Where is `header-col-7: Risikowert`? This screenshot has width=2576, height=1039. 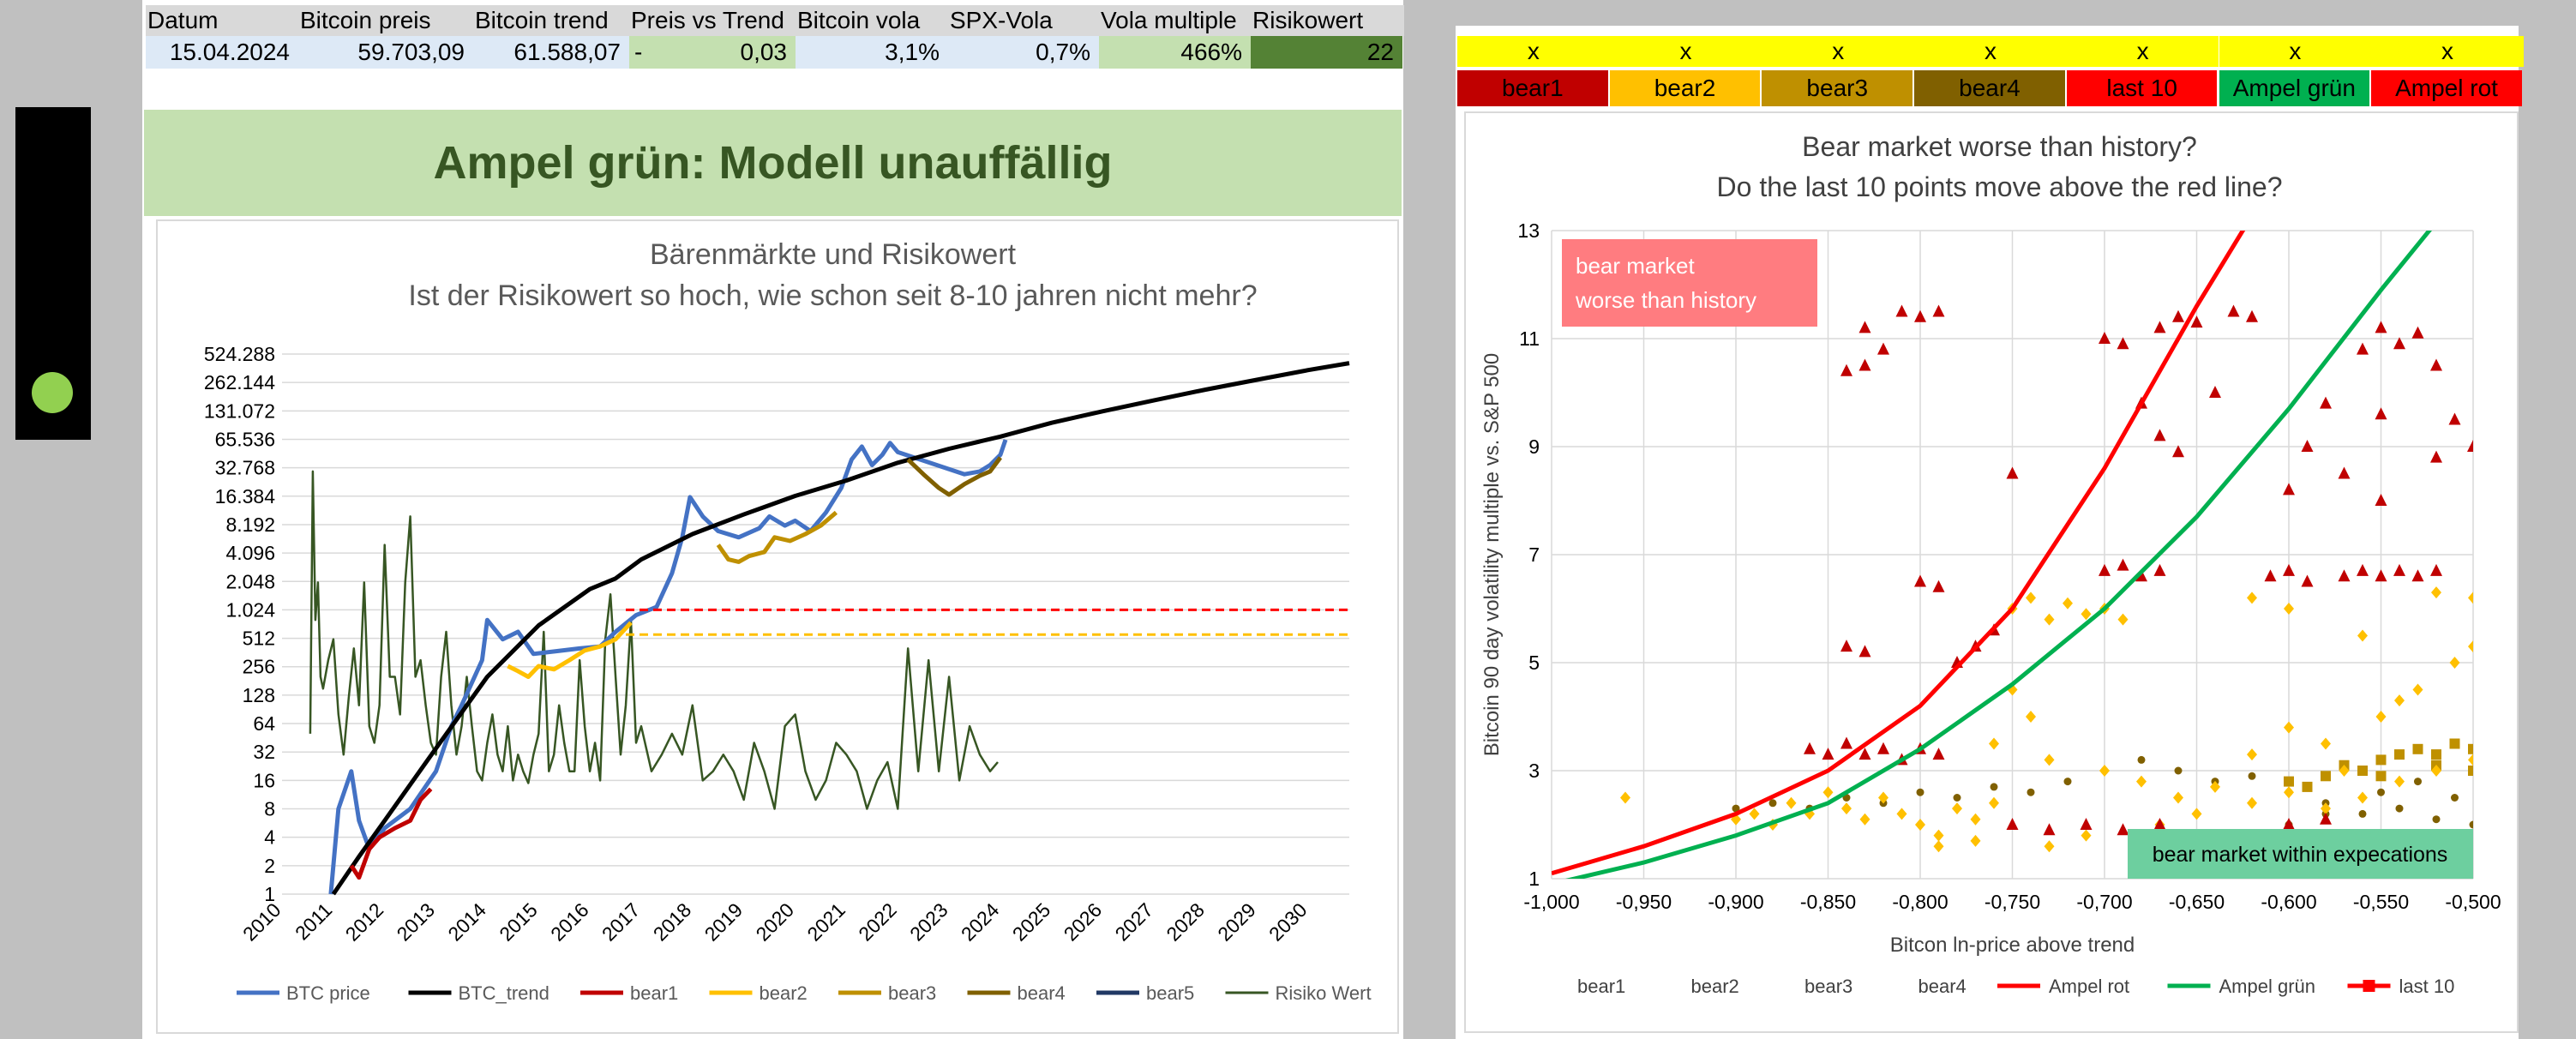
header-col-7: Risikowert is located at coordinates (1327, 20).